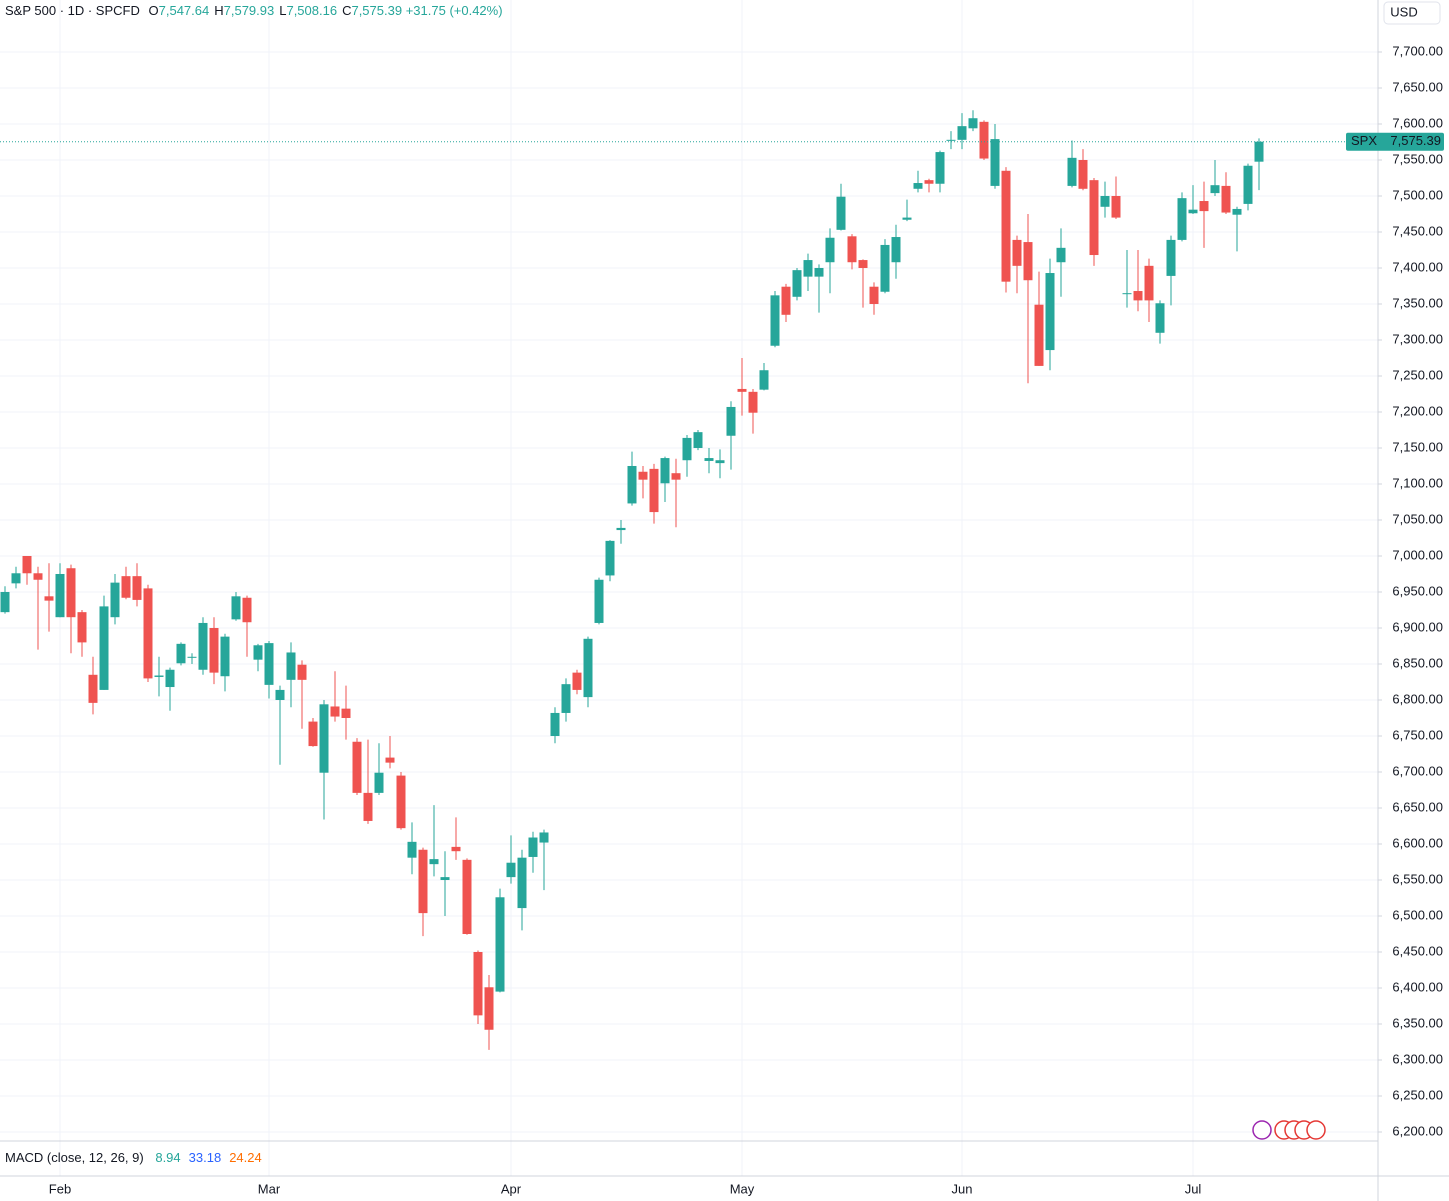  Describe the element at coordinates (1417, 770) in the screenshot. I see `y-tick-label: 6,700.00` at that location.